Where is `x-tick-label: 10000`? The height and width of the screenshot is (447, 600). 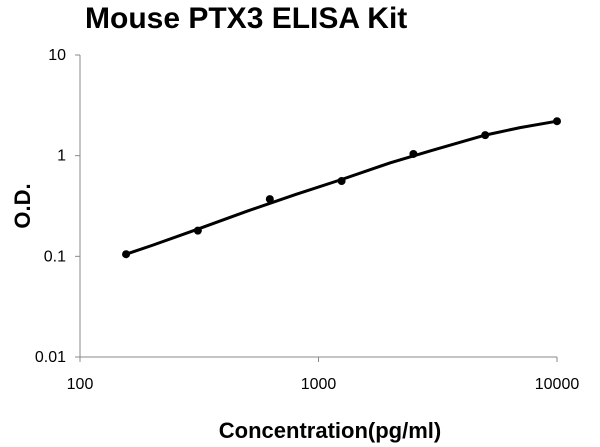 x-tick-label: 10000 is located at coordinates (557, 384).